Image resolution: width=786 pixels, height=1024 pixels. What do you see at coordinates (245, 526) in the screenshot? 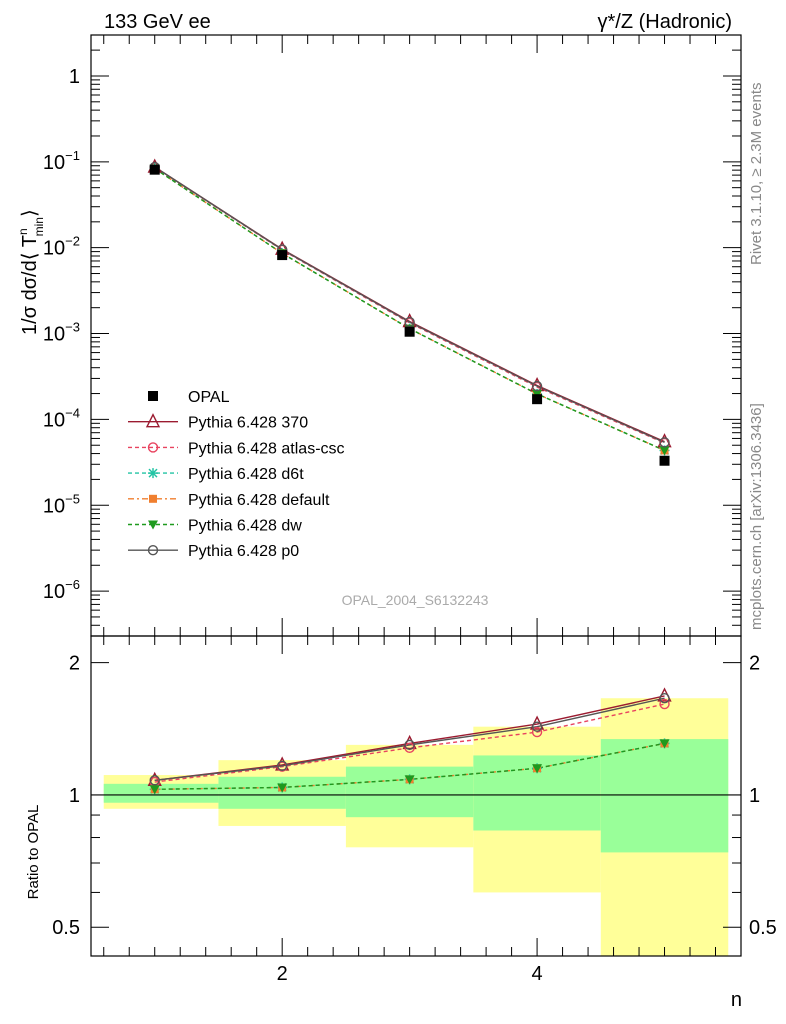
I see `legend-label-5: Pythia 6.428 dw` at bounding box center [245, 526].